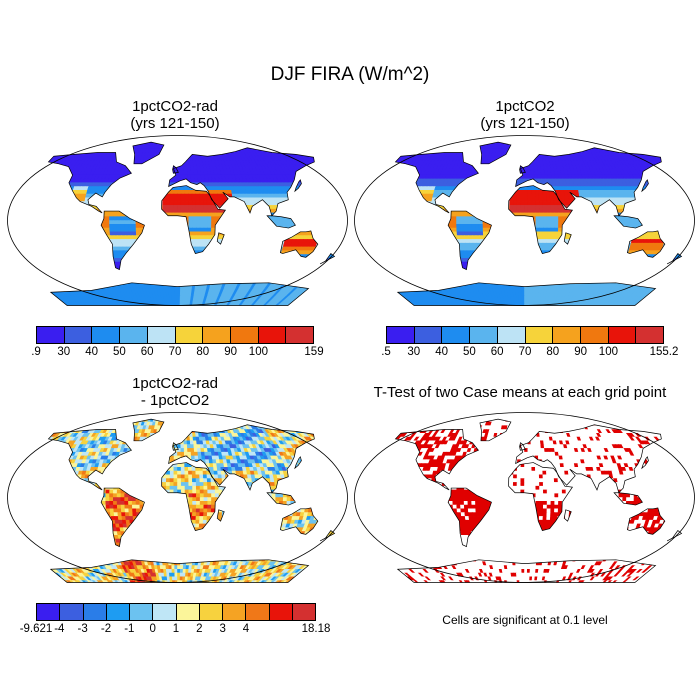 The width and height of the screenshot is (700, 700). I want to click on colorbar-panel-3-labels: -9.621 -4 -3 -2 -1 0 1 2 3 4 18.18, so click(175, 630).